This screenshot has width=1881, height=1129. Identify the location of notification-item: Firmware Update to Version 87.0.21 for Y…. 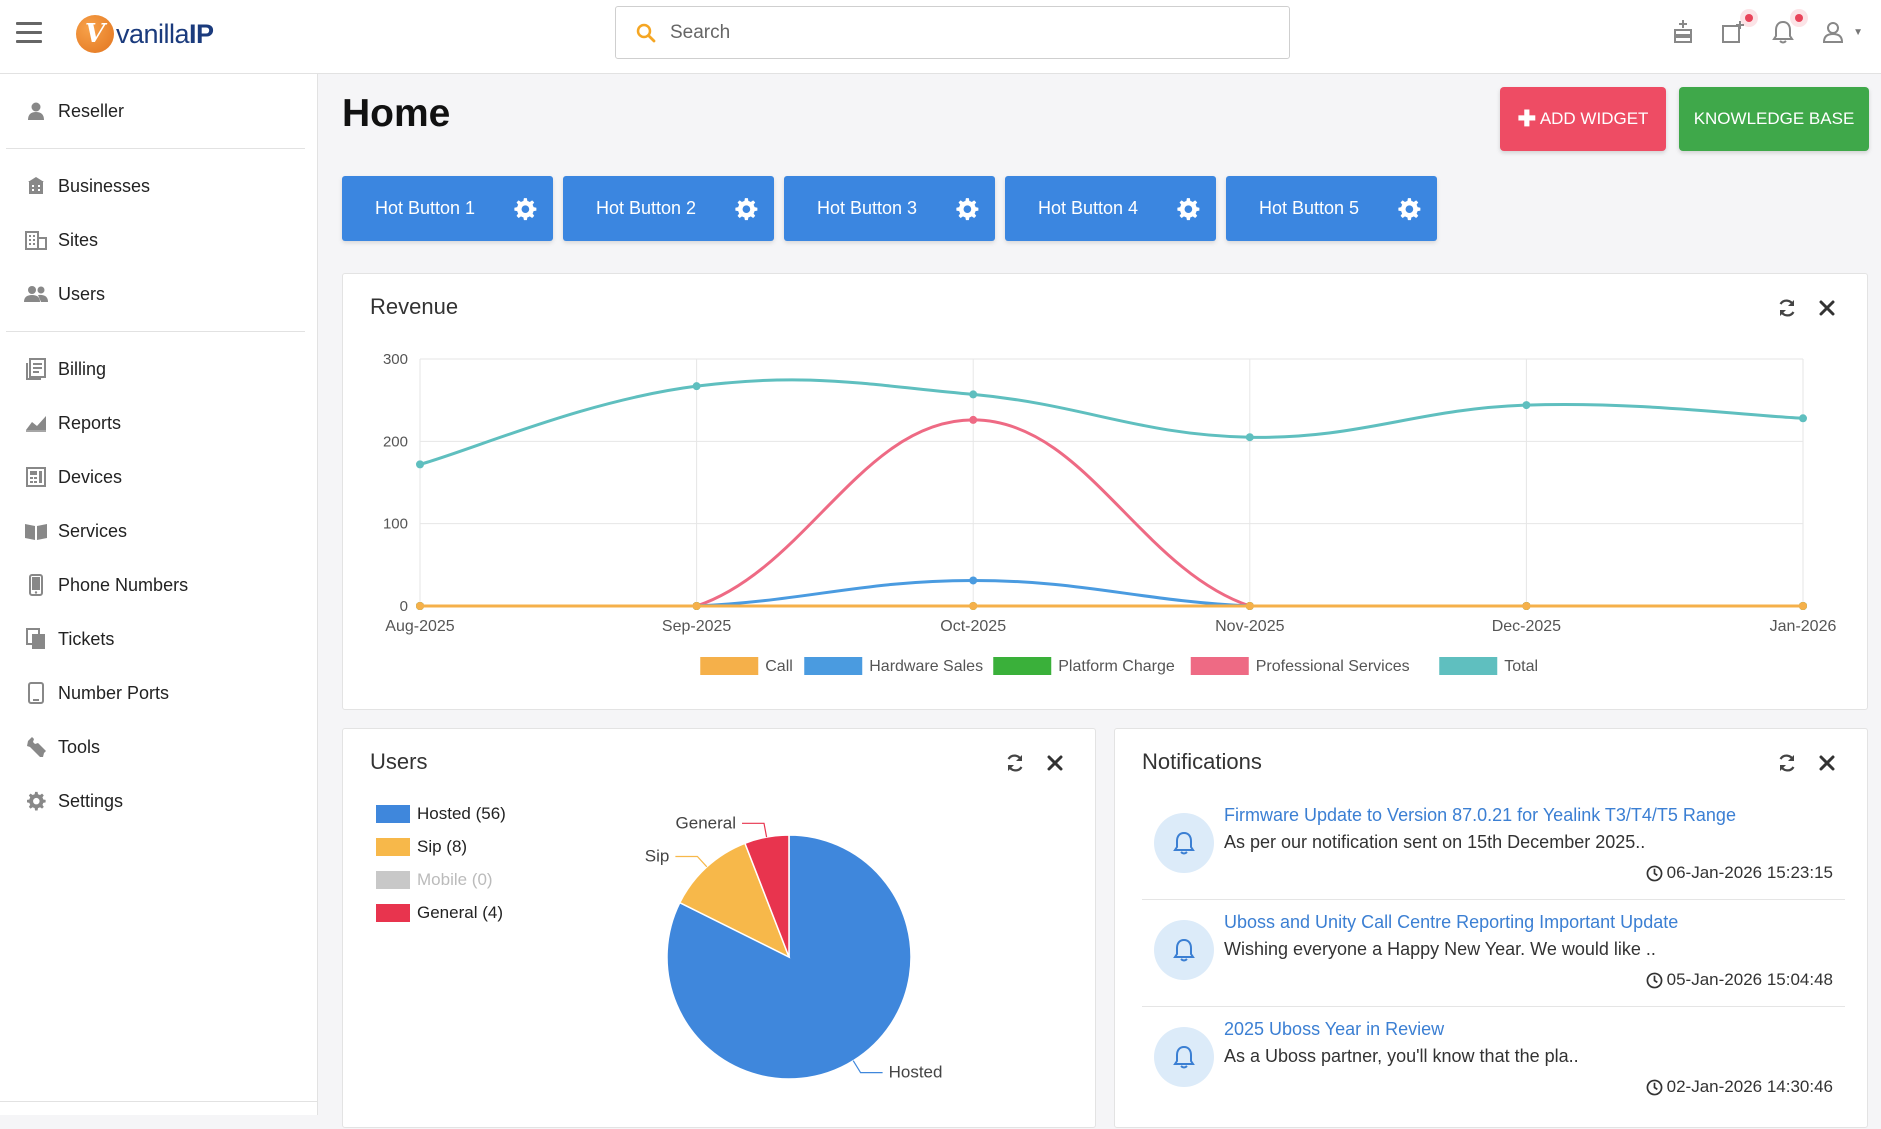
(1493, 846).